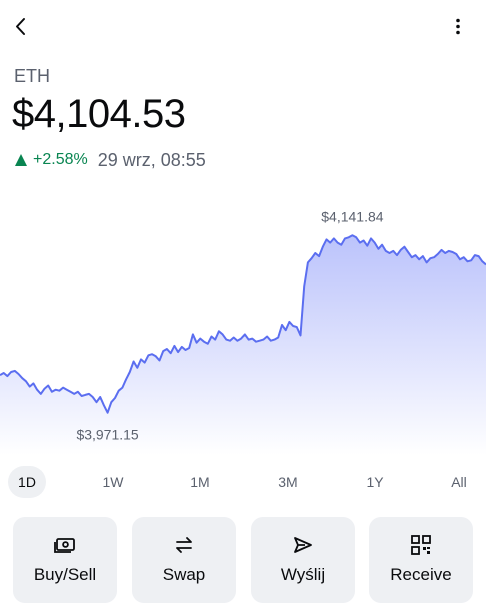 This screenshot has width=486, height=615. What do you see at coordinates (459, 482) in the screenshot?
I see `tab-all: All` at bounding box center [459, 482].